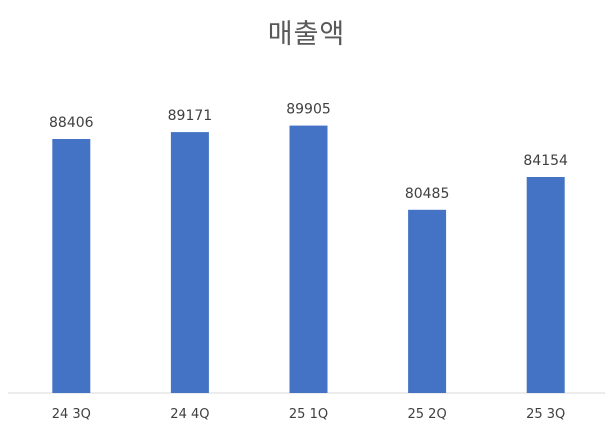  I want to click on data-label-3: 80485, so click(427, 194).